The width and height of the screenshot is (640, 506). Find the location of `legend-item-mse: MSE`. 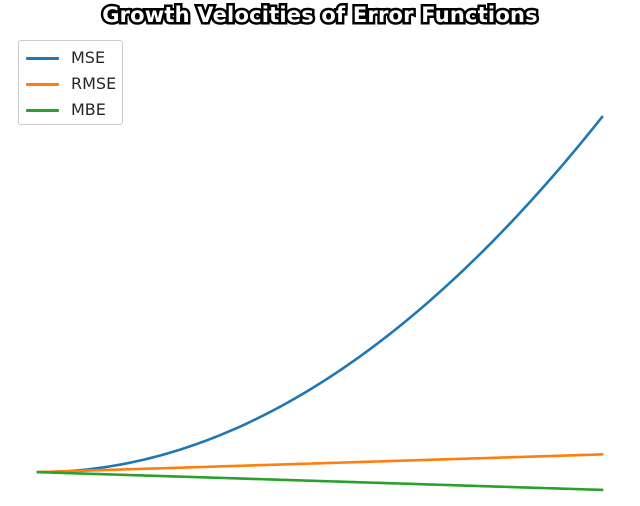

legend-item-mse: MSE is located at coordinates (71, 58).